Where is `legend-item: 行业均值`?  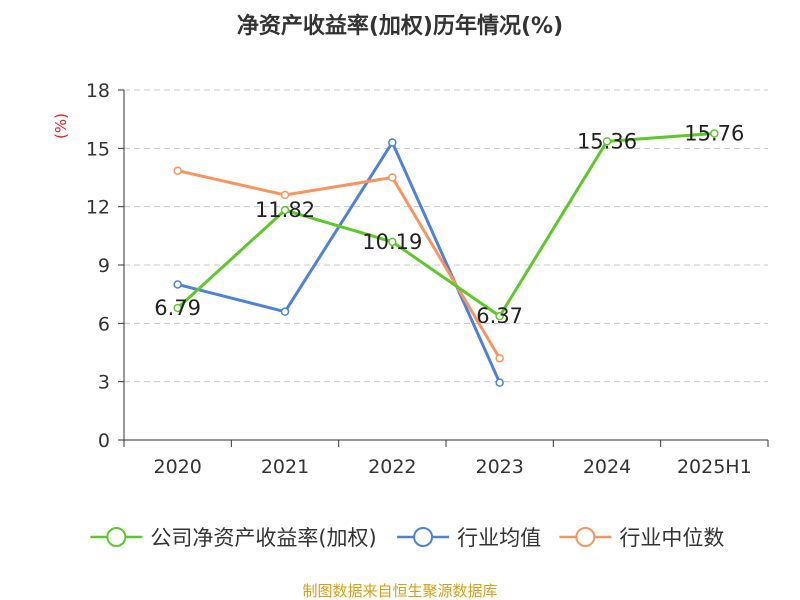 legend-item: 行业均值 is located at coordinates (469, 538).